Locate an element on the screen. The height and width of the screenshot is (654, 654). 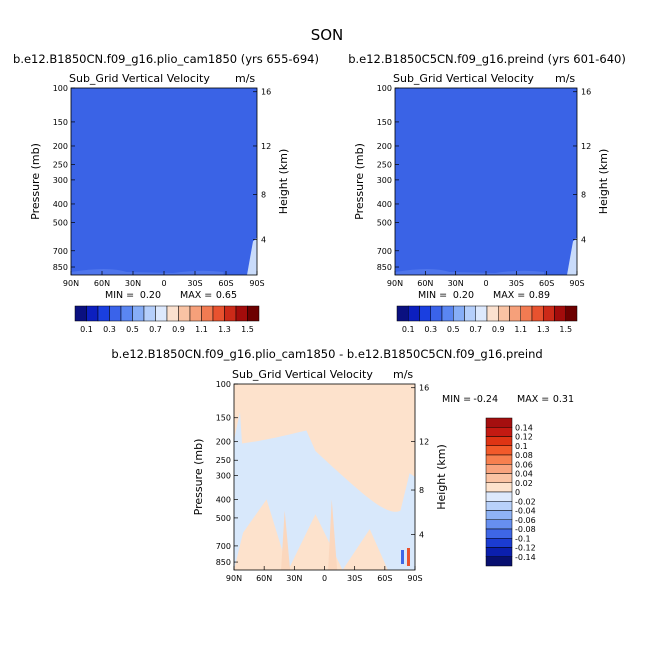
colorbar-label: -0.04 is located at coordinates (525, 511).